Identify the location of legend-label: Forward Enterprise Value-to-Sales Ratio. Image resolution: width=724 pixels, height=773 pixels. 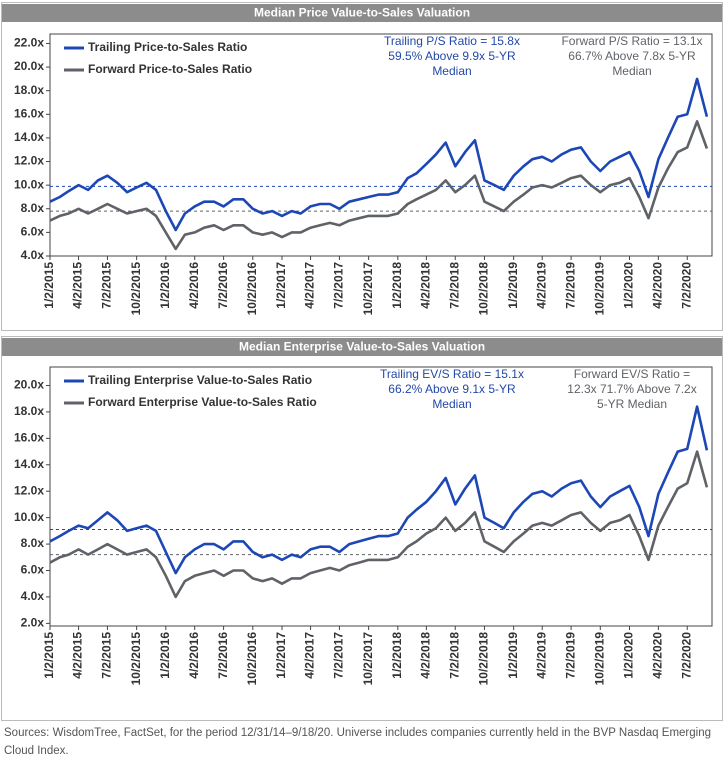
(202, 402).